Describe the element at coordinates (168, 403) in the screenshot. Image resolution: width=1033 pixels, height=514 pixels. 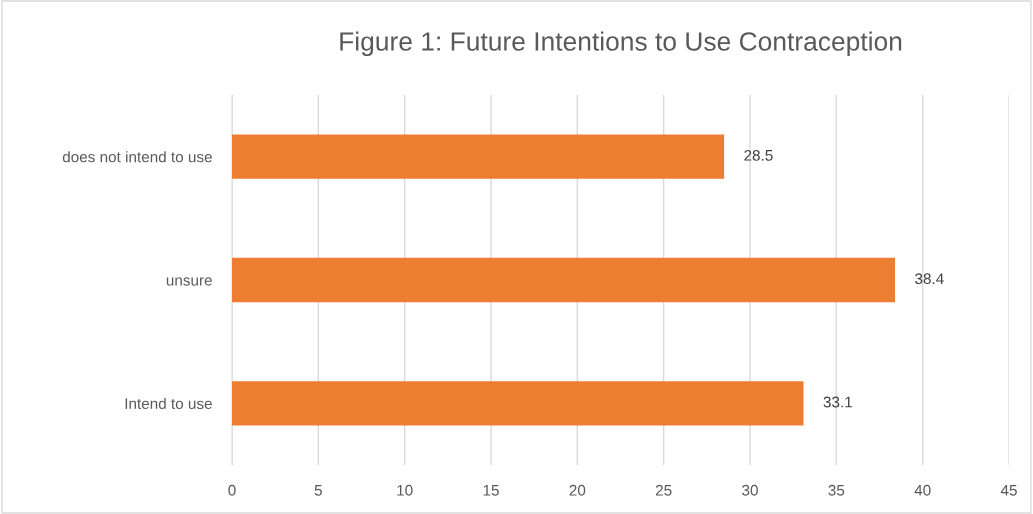
I see `y-tick-label: Intend to use` at that location.